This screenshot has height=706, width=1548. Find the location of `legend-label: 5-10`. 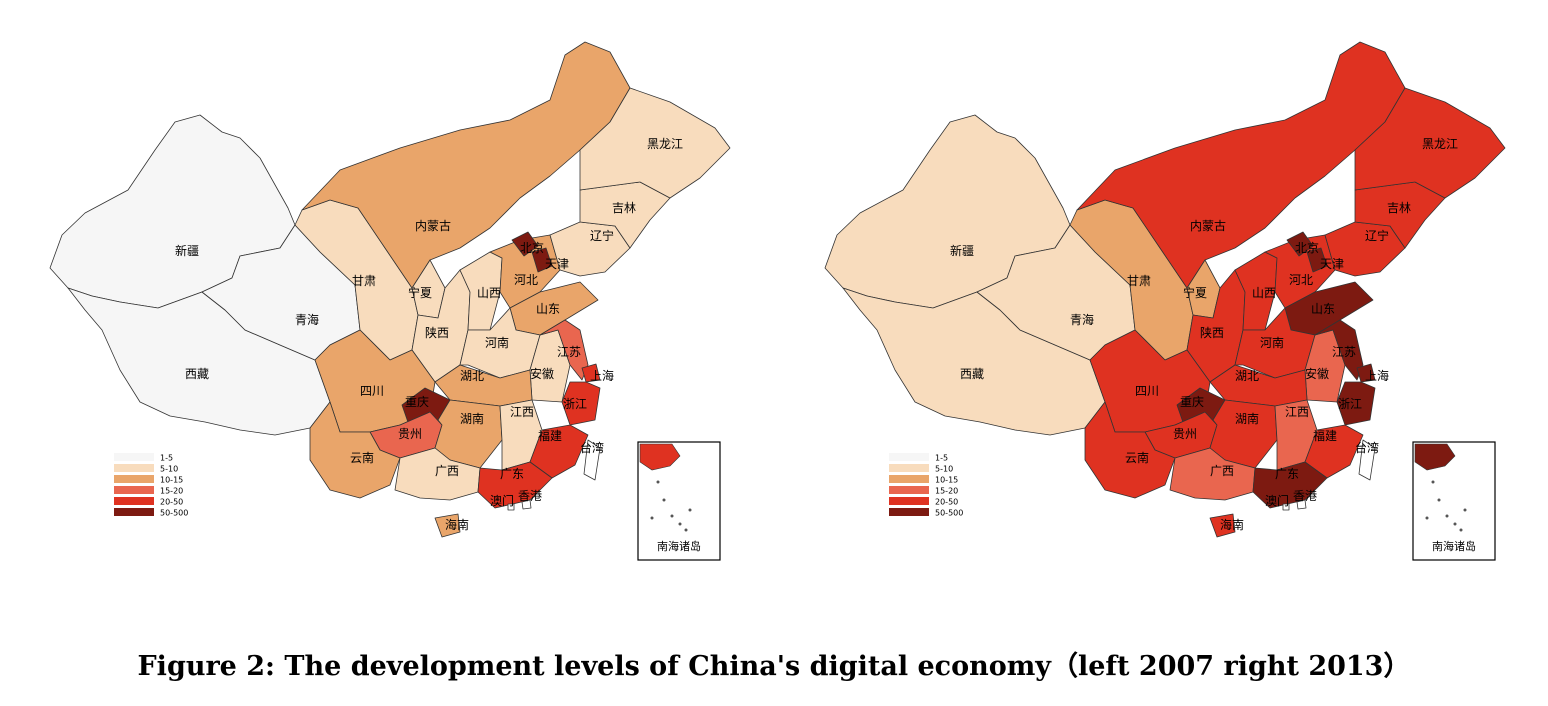

legend-label: 5-10 is located at coordinates (169, 469).